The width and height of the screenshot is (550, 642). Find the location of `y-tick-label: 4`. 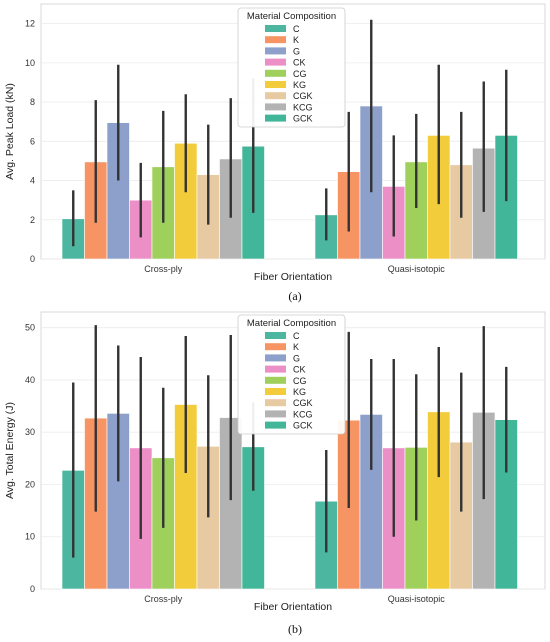

y-tick-label: 4 is located at coordinates (32, 181).